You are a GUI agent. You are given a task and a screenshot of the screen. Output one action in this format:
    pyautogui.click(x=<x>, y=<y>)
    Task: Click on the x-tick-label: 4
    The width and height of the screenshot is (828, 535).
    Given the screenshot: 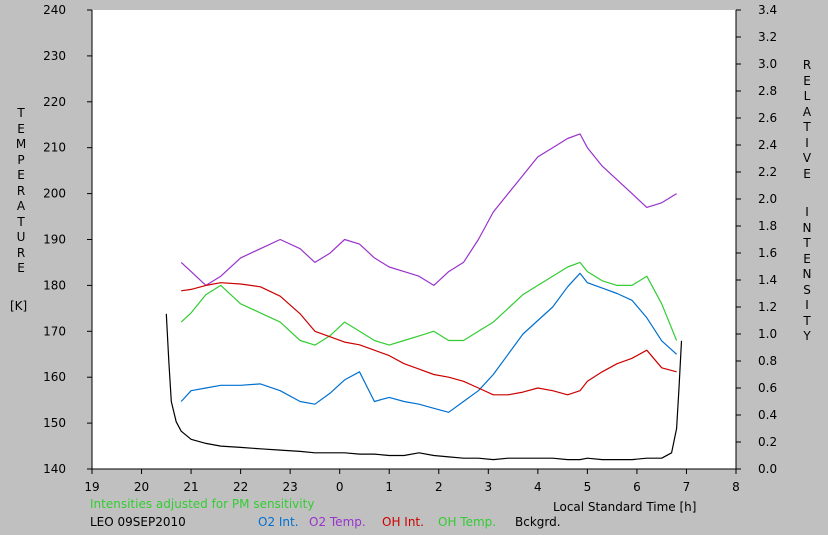 What is the action you would take?
    pyautogui.click(x=538, y=487)
    